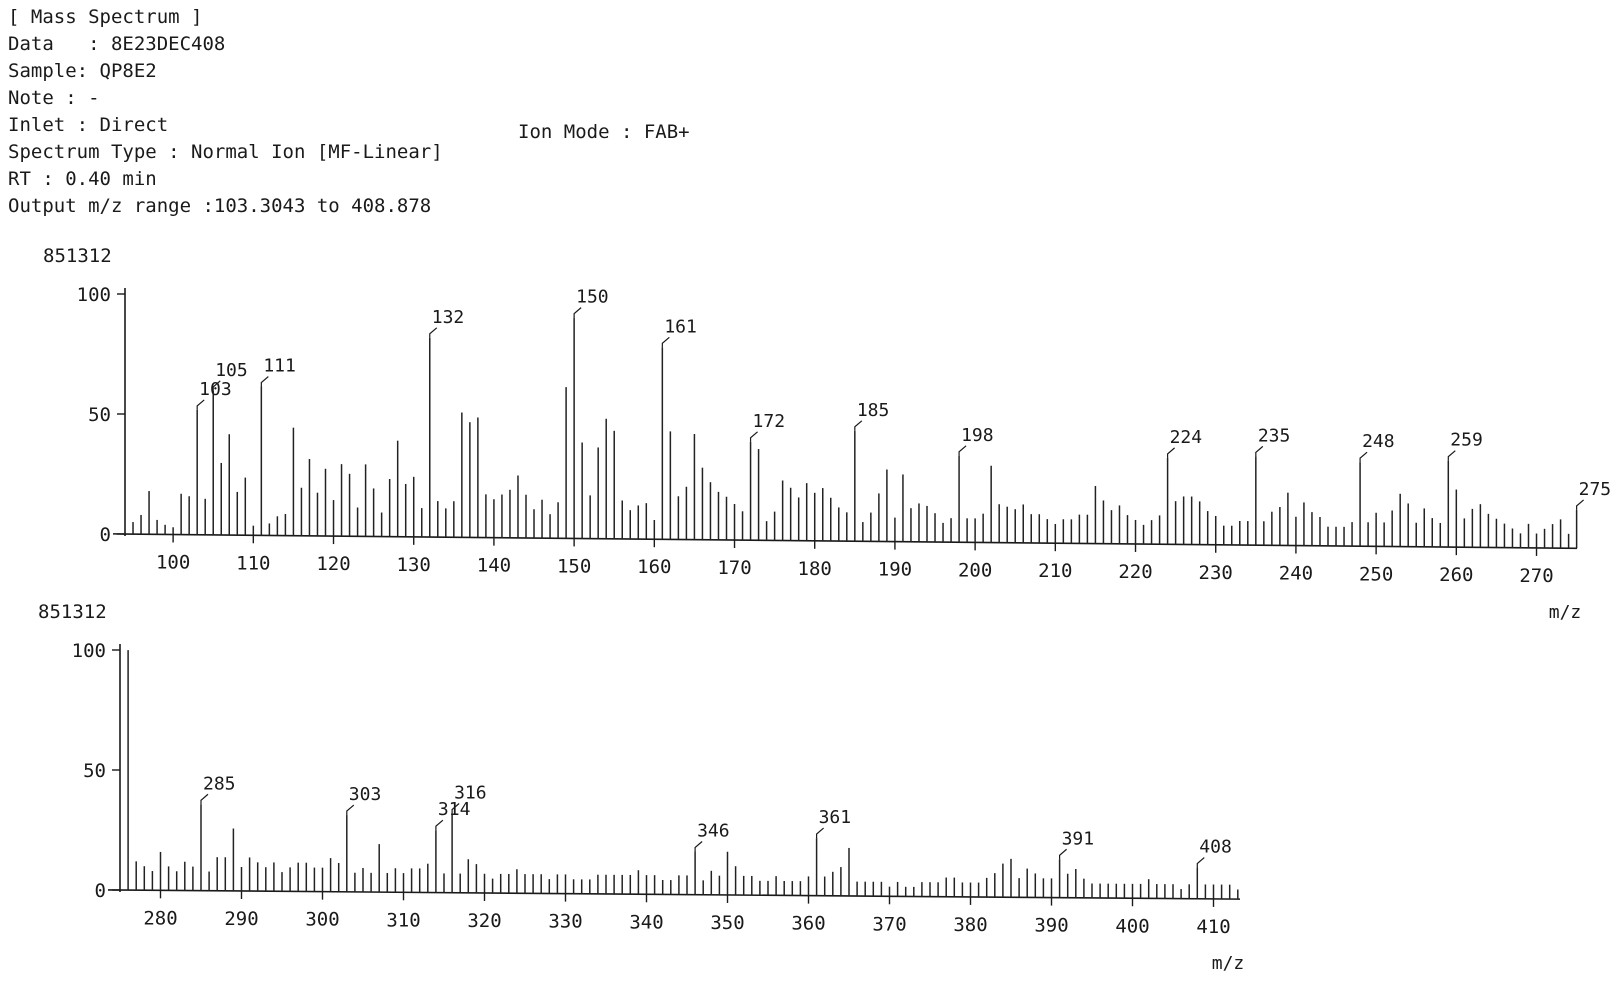  Describe the element at coordinates (808, 924) in the screenshot. I see `x-tick-label: 360` at that location.